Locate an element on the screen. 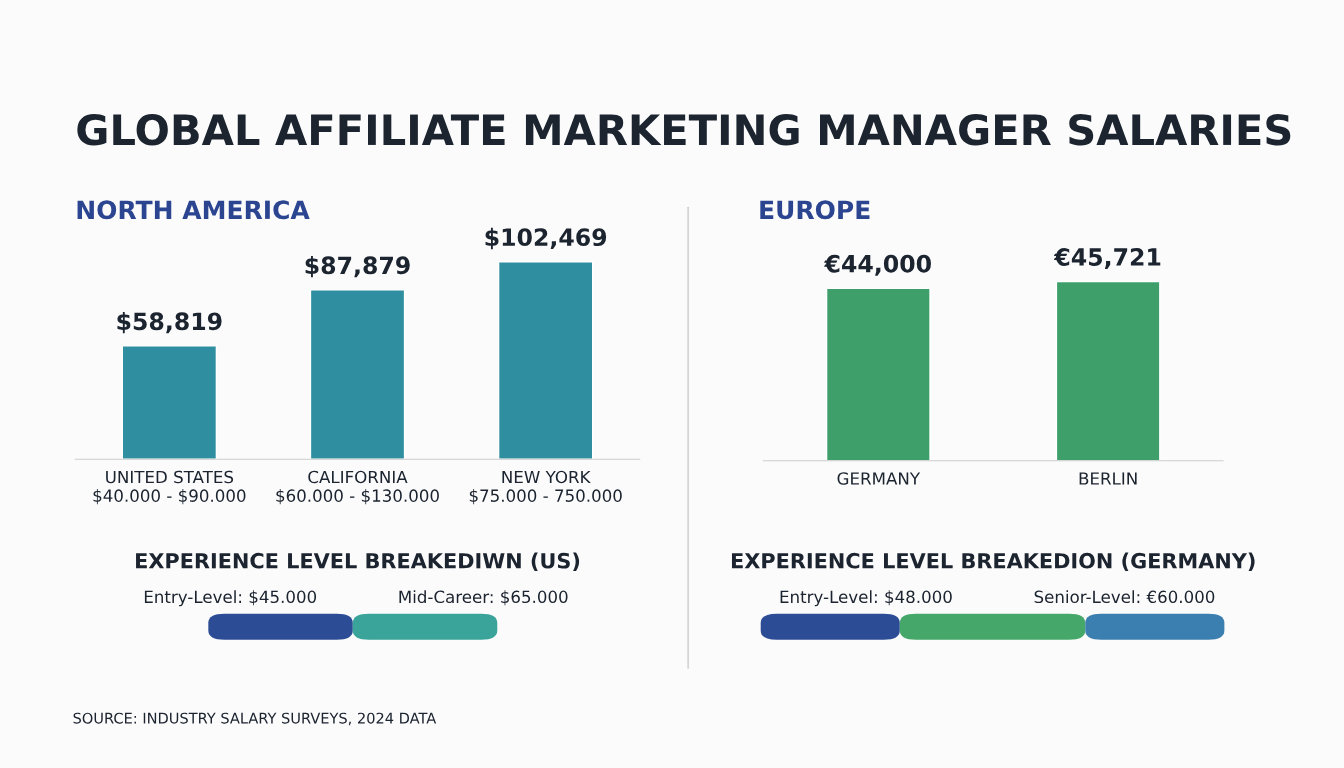 The width and height of the screenshot is (1344, 768). chart-subtitle: NORTH AMERICA is located at coordinates (193, 210).